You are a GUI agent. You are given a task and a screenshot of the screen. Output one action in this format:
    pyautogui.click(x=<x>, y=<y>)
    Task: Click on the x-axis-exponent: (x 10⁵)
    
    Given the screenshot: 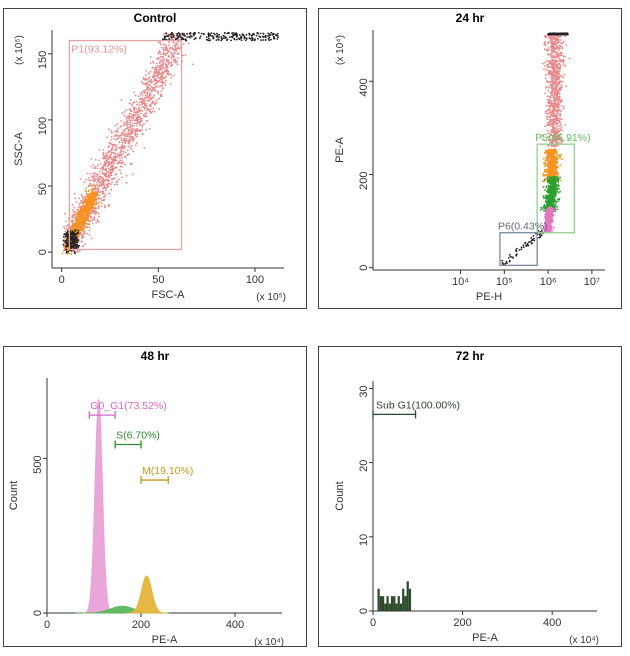 What is the action you would take?
    pyautogui.click(x=271, y=297)
    